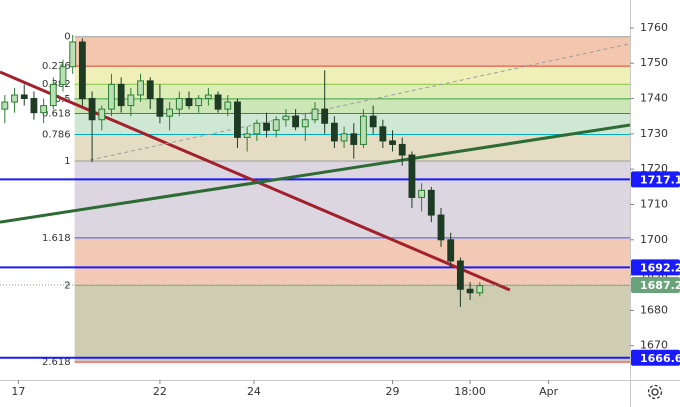 This screenshot has width=680, height=407. I want to click on last-price-label-box, so click(655, 285).